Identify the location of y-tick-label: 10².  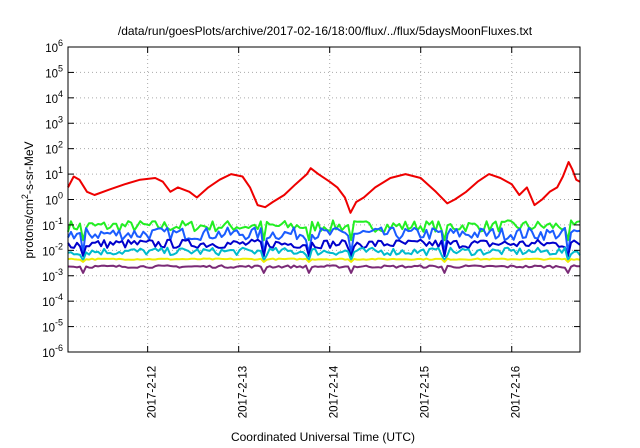
(54, 148).